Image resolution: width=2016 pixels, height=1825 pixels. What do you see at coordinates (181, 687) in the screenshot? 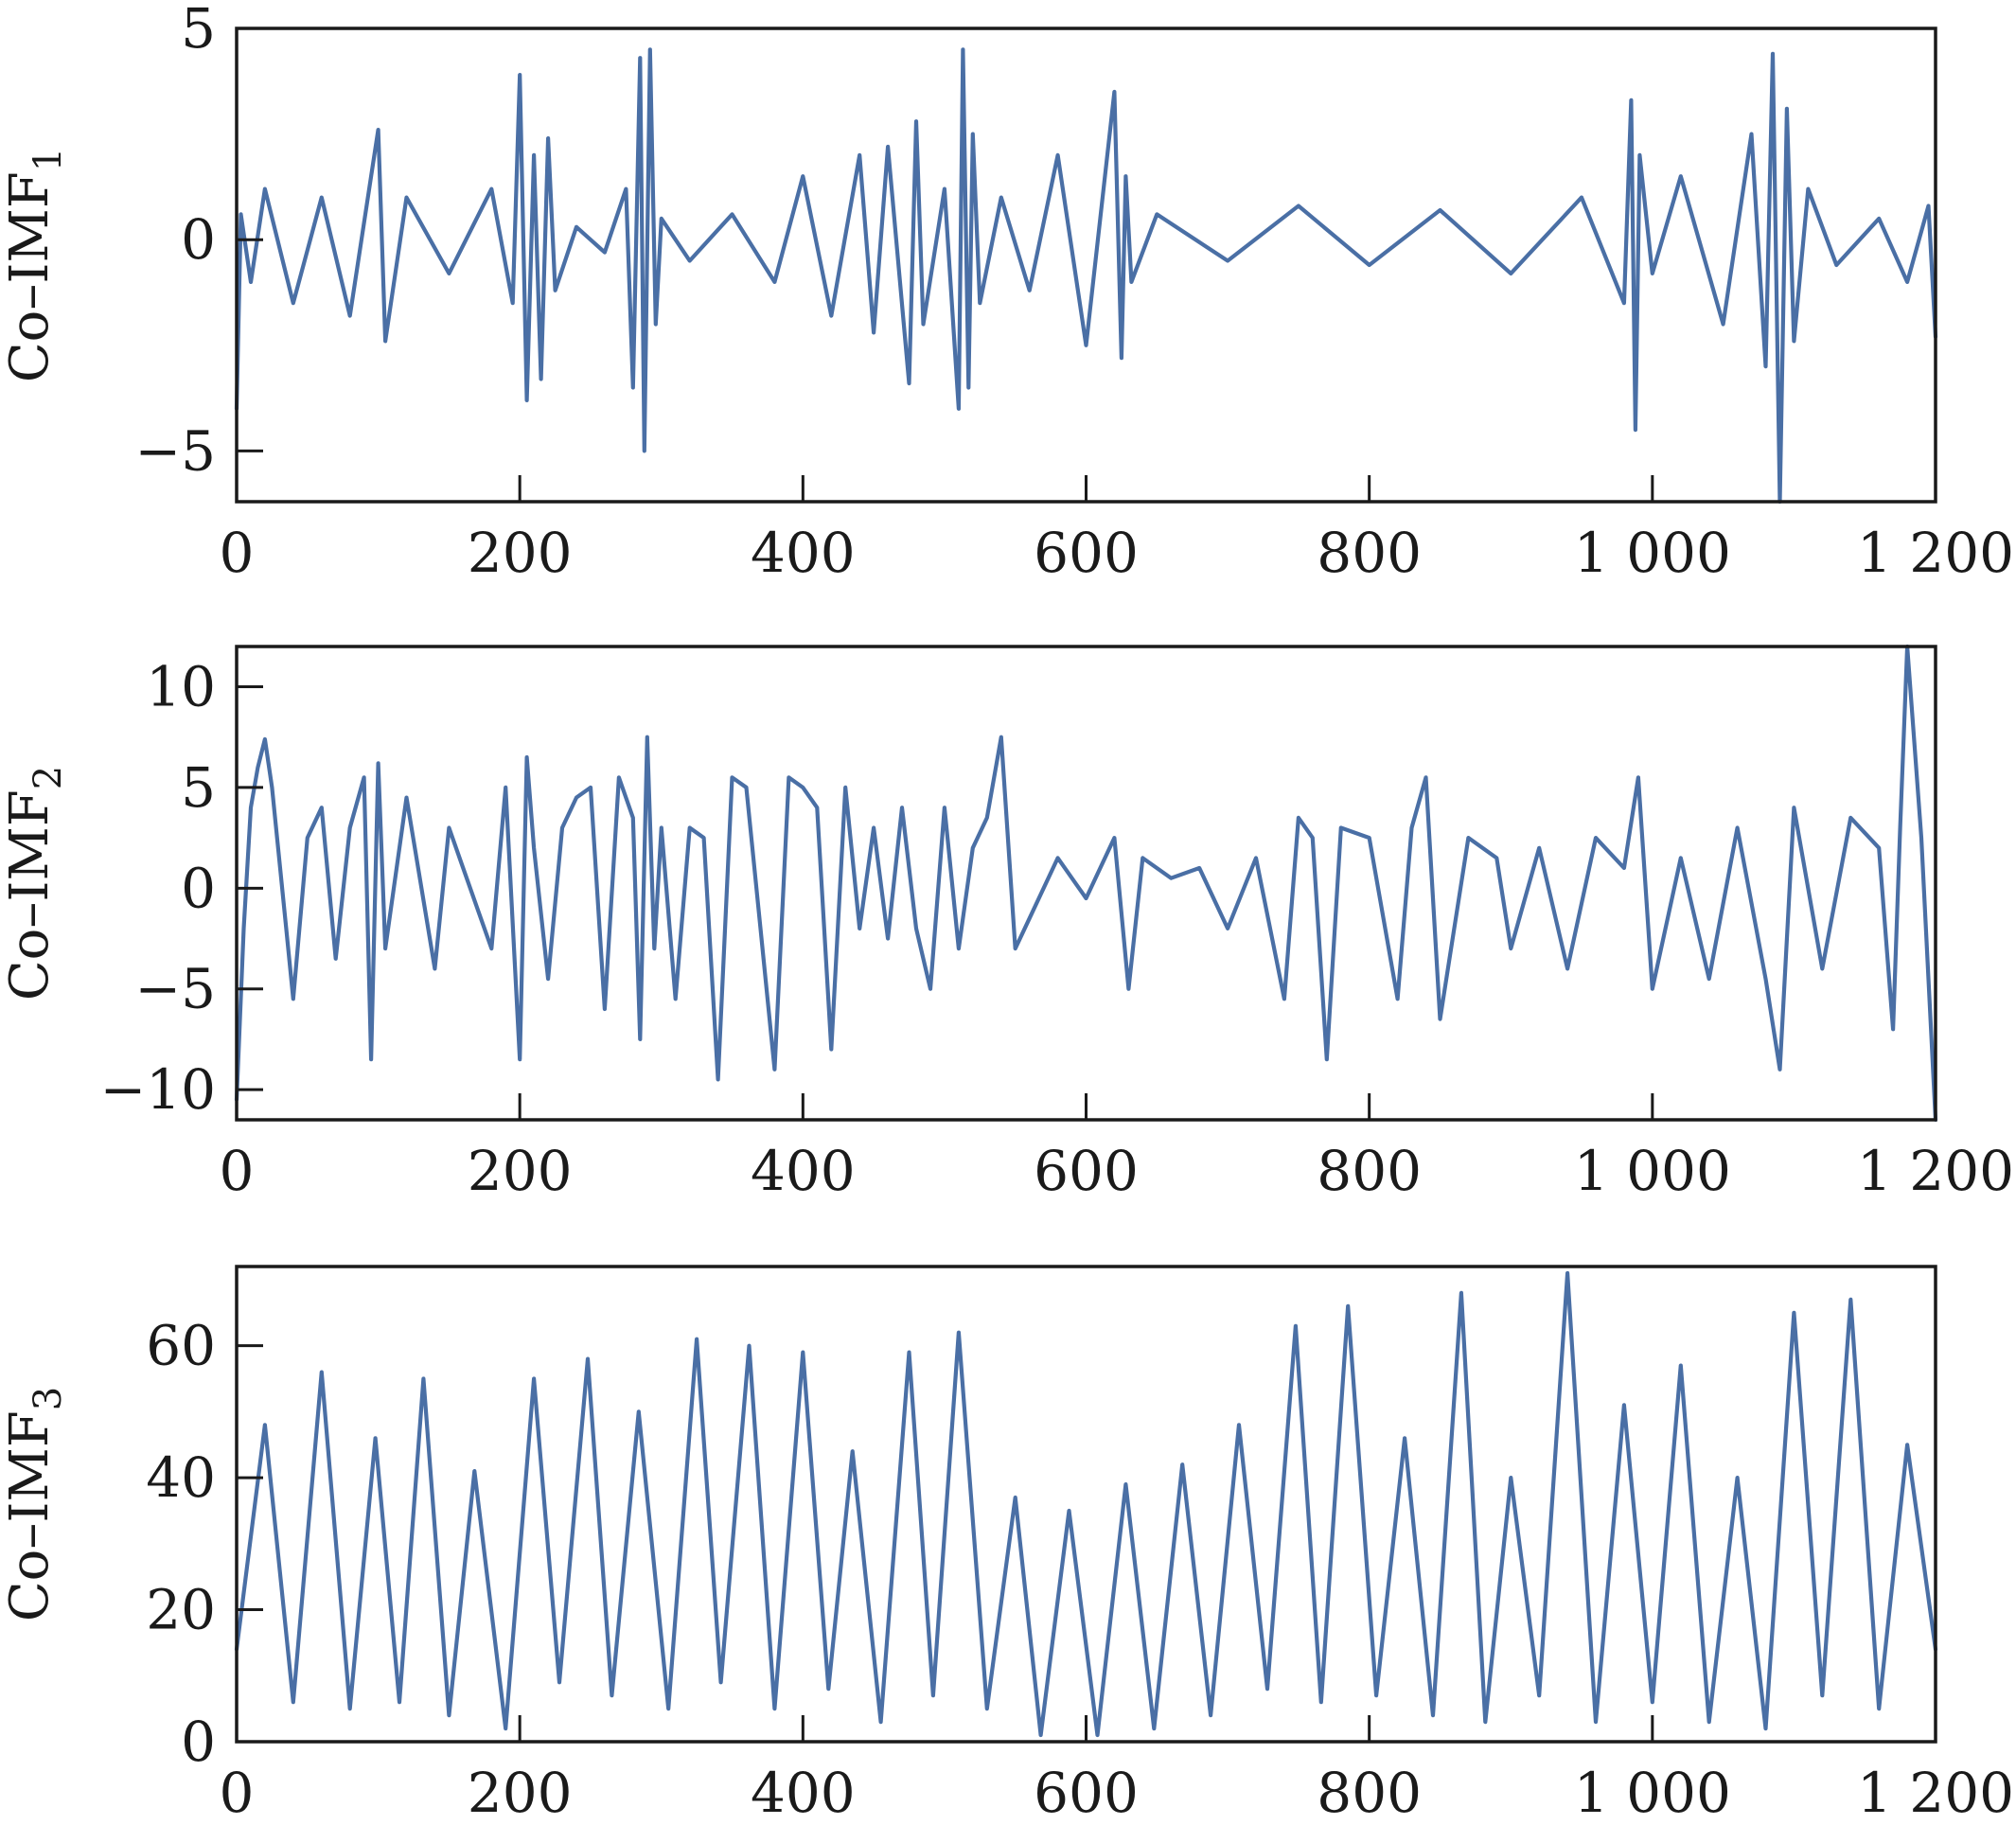
I see `y-tick-label: 10` at bounding box center [181, 687].